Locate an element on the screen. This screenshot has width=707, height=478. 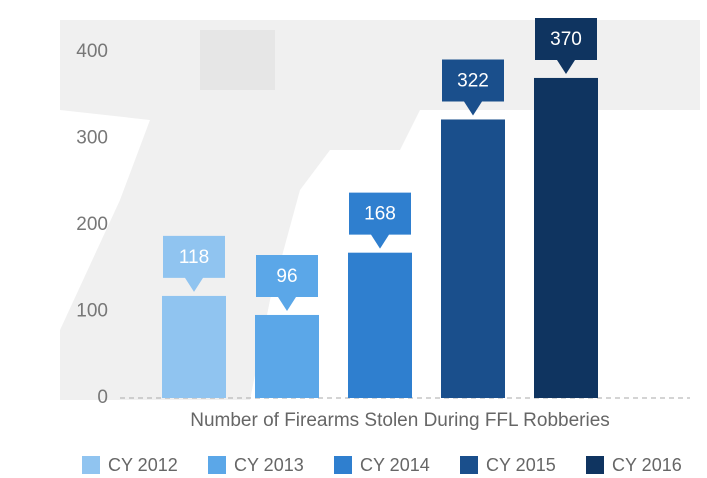
legend-label: CY 2016 is located at coordinates (647, 465).